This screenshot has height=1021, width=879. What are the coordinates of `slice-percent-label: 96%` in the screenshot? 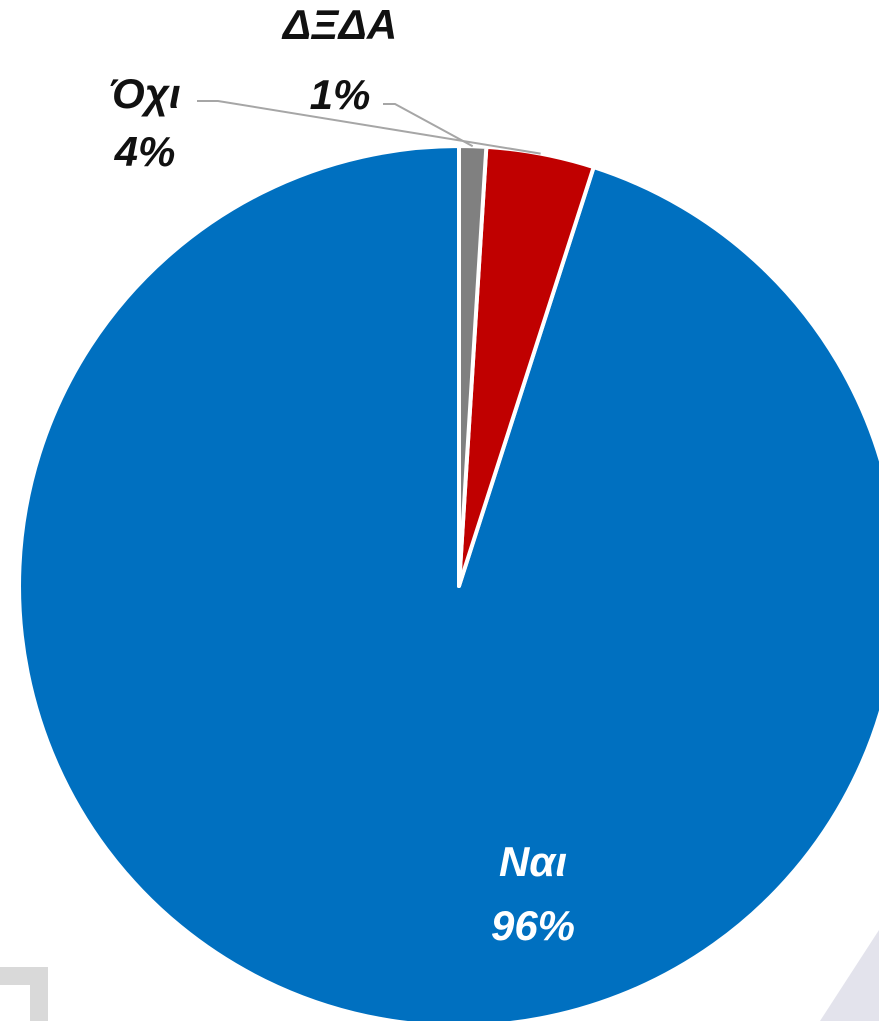 It's located at (533, 925).